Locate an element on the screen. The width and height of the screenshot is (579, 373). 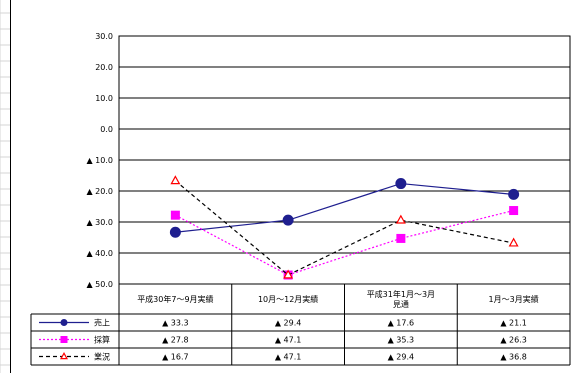
legend-series-name: 売上 is located at coordinates (102, 323).